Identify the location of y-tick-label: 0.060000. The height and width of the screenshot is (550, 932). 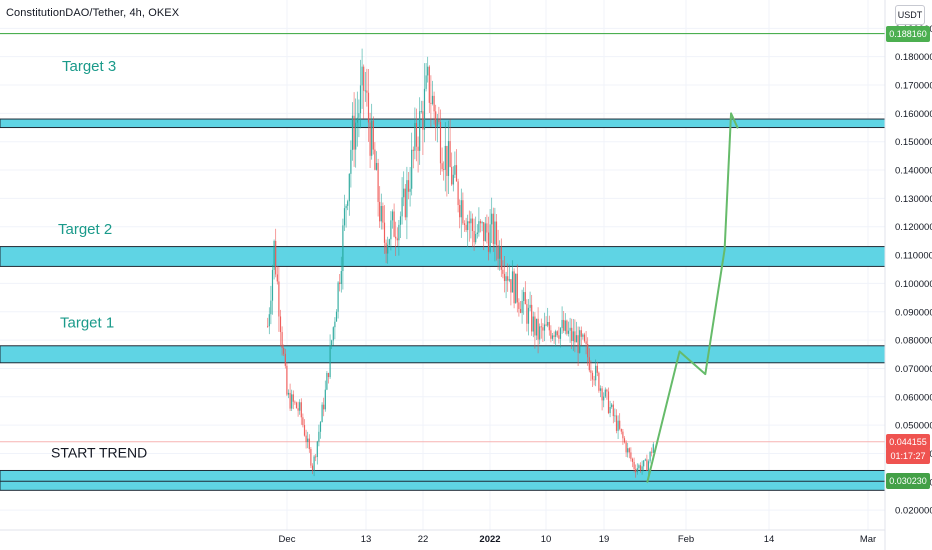
(913, 397).